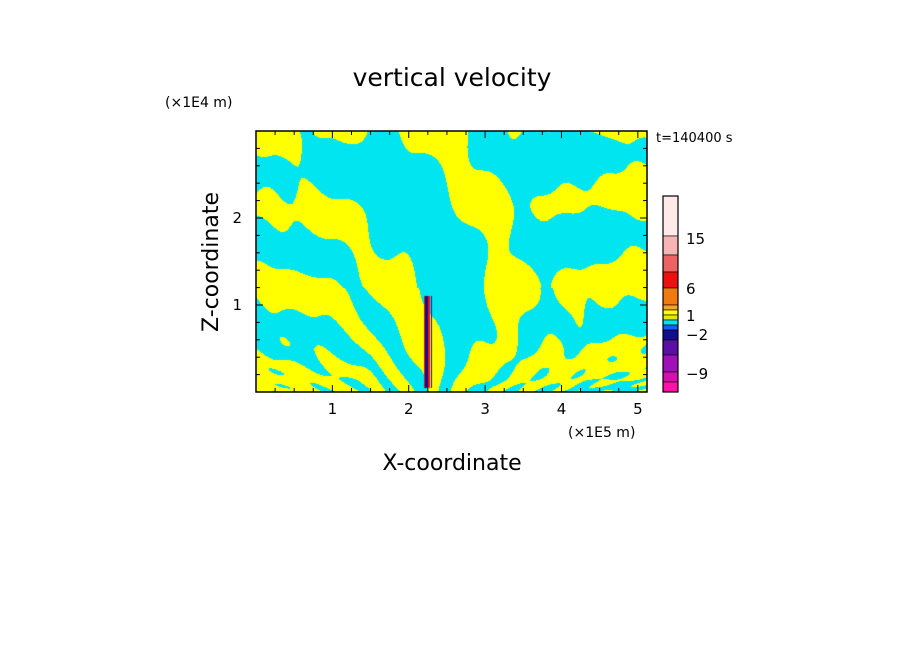  What do you see at coordinates (691, 316) in the screenshot?
I see `colorbar-label: 1` at bounding box center [691, 316].